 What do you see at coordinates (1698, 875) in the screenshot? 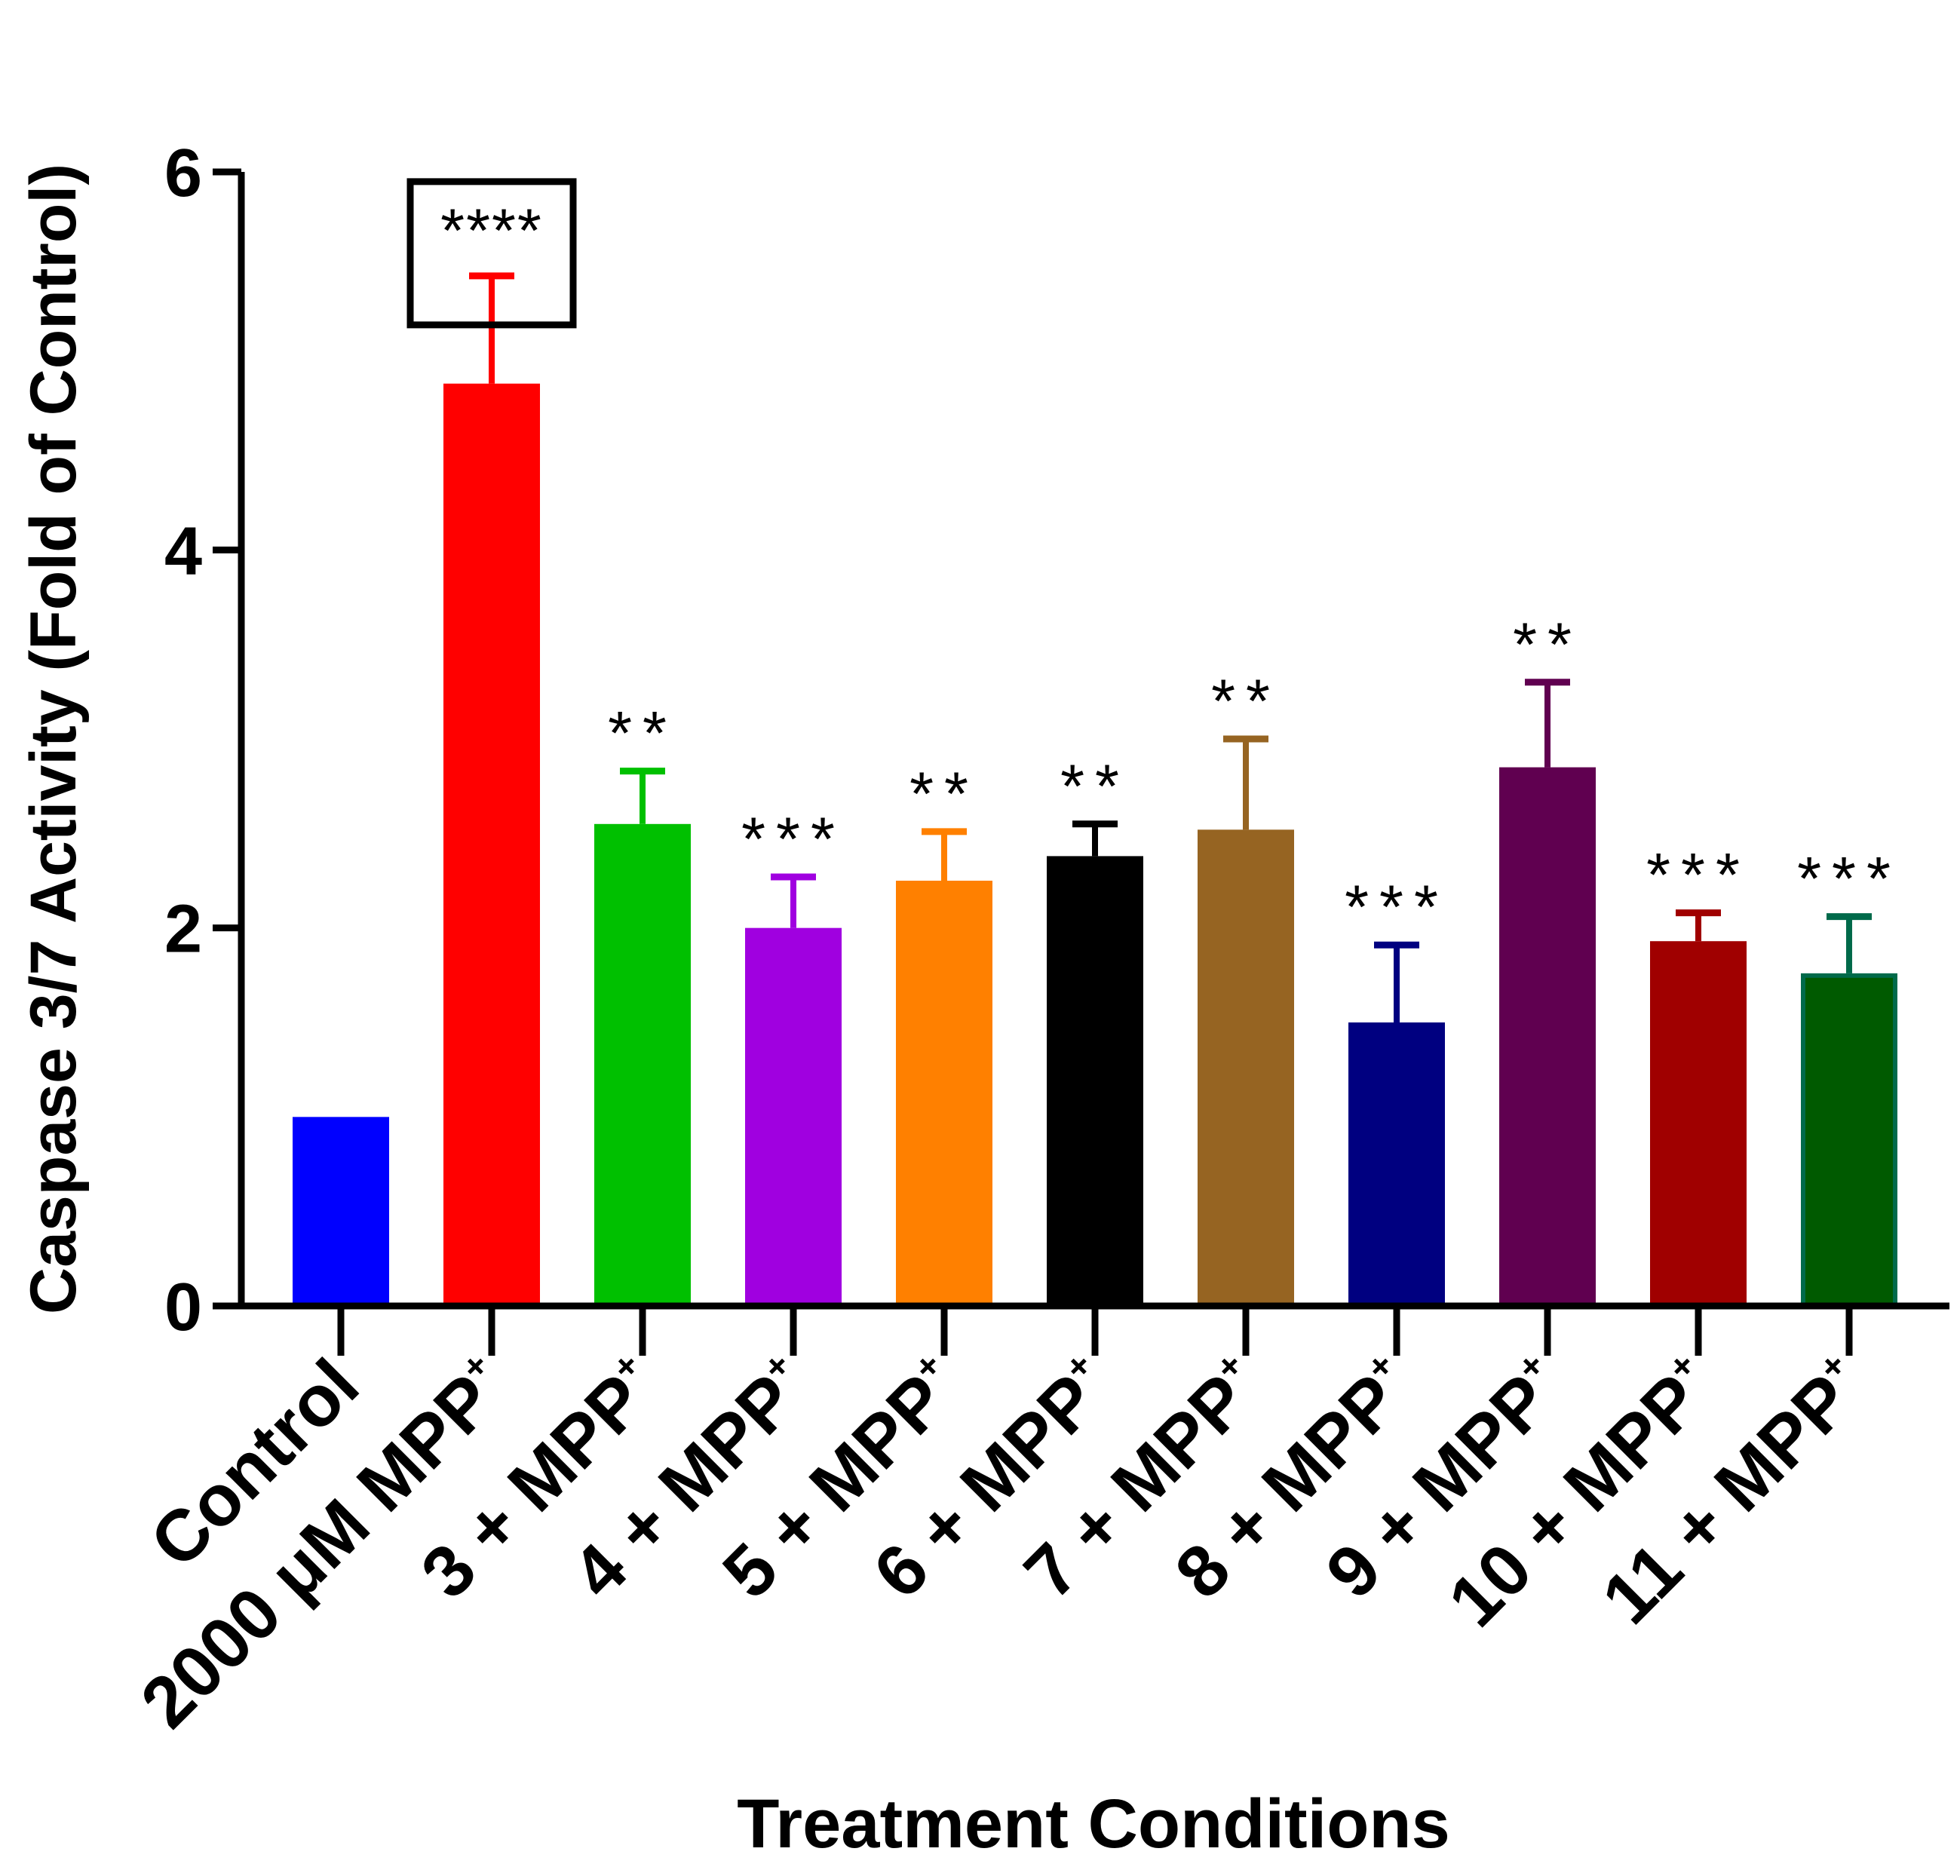
I see `significance-label-10: ***` at bounding box center [1698, 875].